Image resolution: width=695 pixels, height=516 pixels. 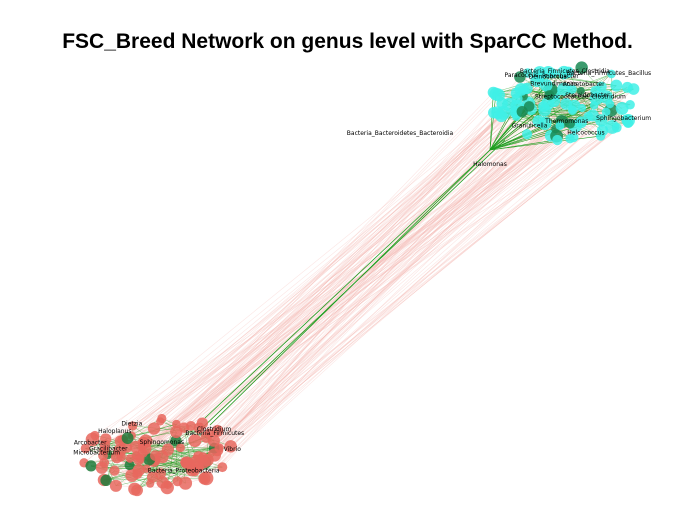 I want to click on node-label: Clostridium, so click(x=214, y=429).